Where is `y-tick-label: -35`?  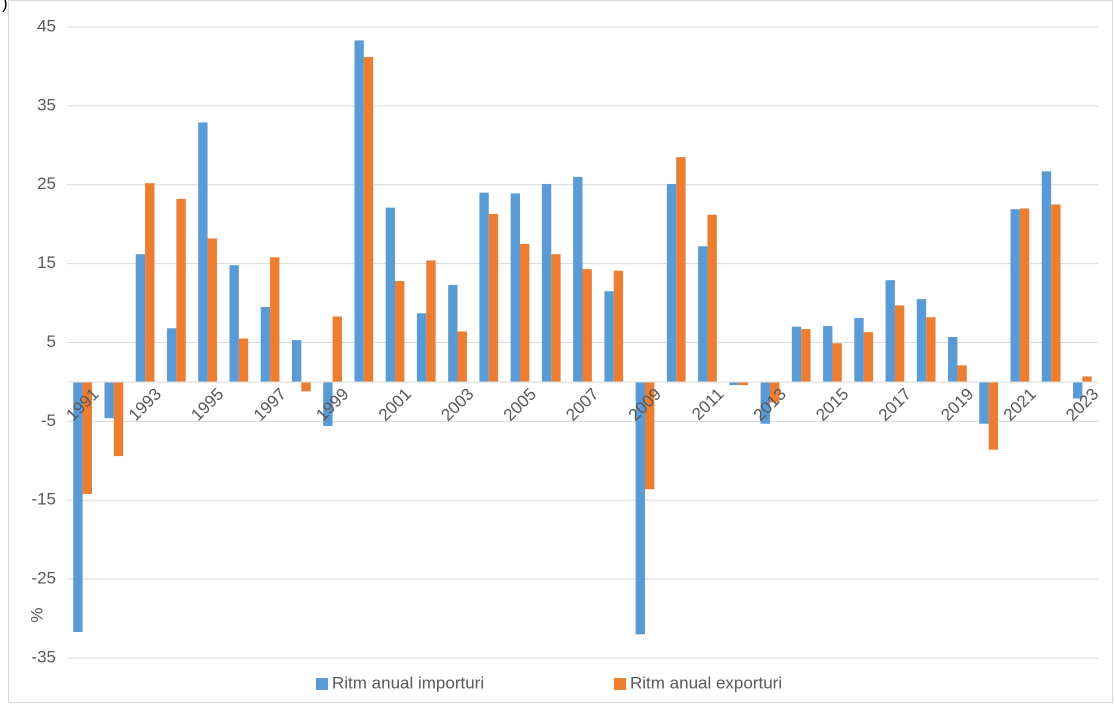
y-tick-label: -35 is located at coordinates (43, 656).